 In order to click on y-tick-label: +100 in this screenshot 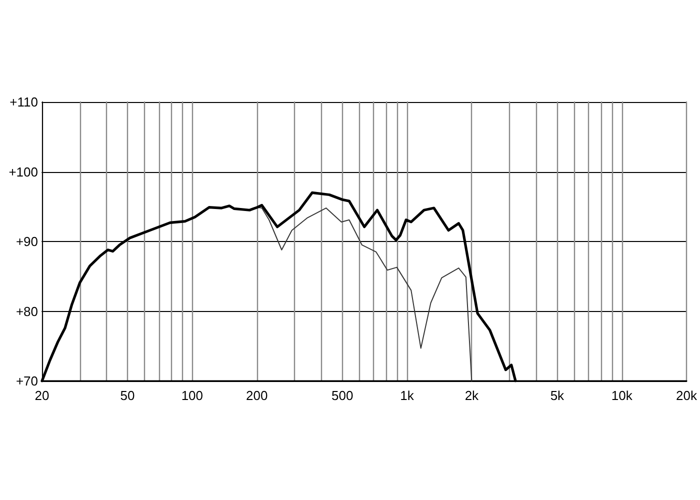, I will do `click(23, 172)`.